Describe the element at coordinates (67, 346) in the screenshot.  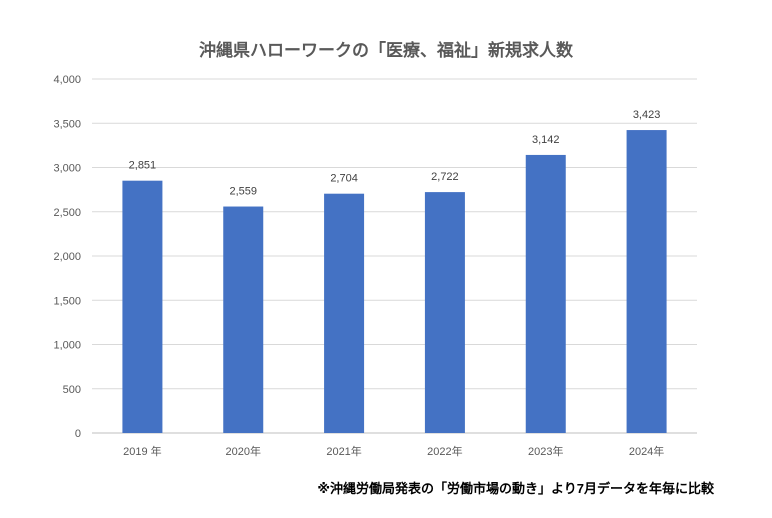
I see `y-tick-label: 1,000` at that location.